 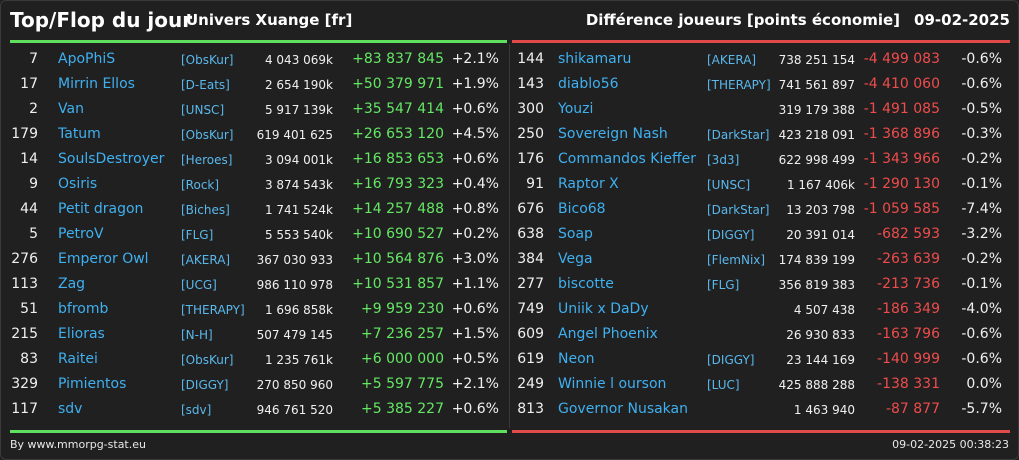 I want to click on points-difference: -4 499 083, so click(x=901, y=59).